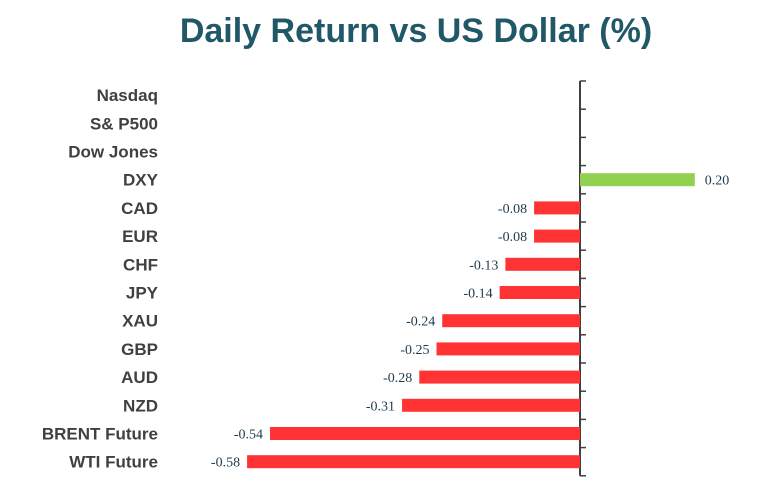 This screenshot has width=782, height=498. Describe the element at coordinates (380, 406) in the screenshot. I see `data-label: -0.31` at that location.